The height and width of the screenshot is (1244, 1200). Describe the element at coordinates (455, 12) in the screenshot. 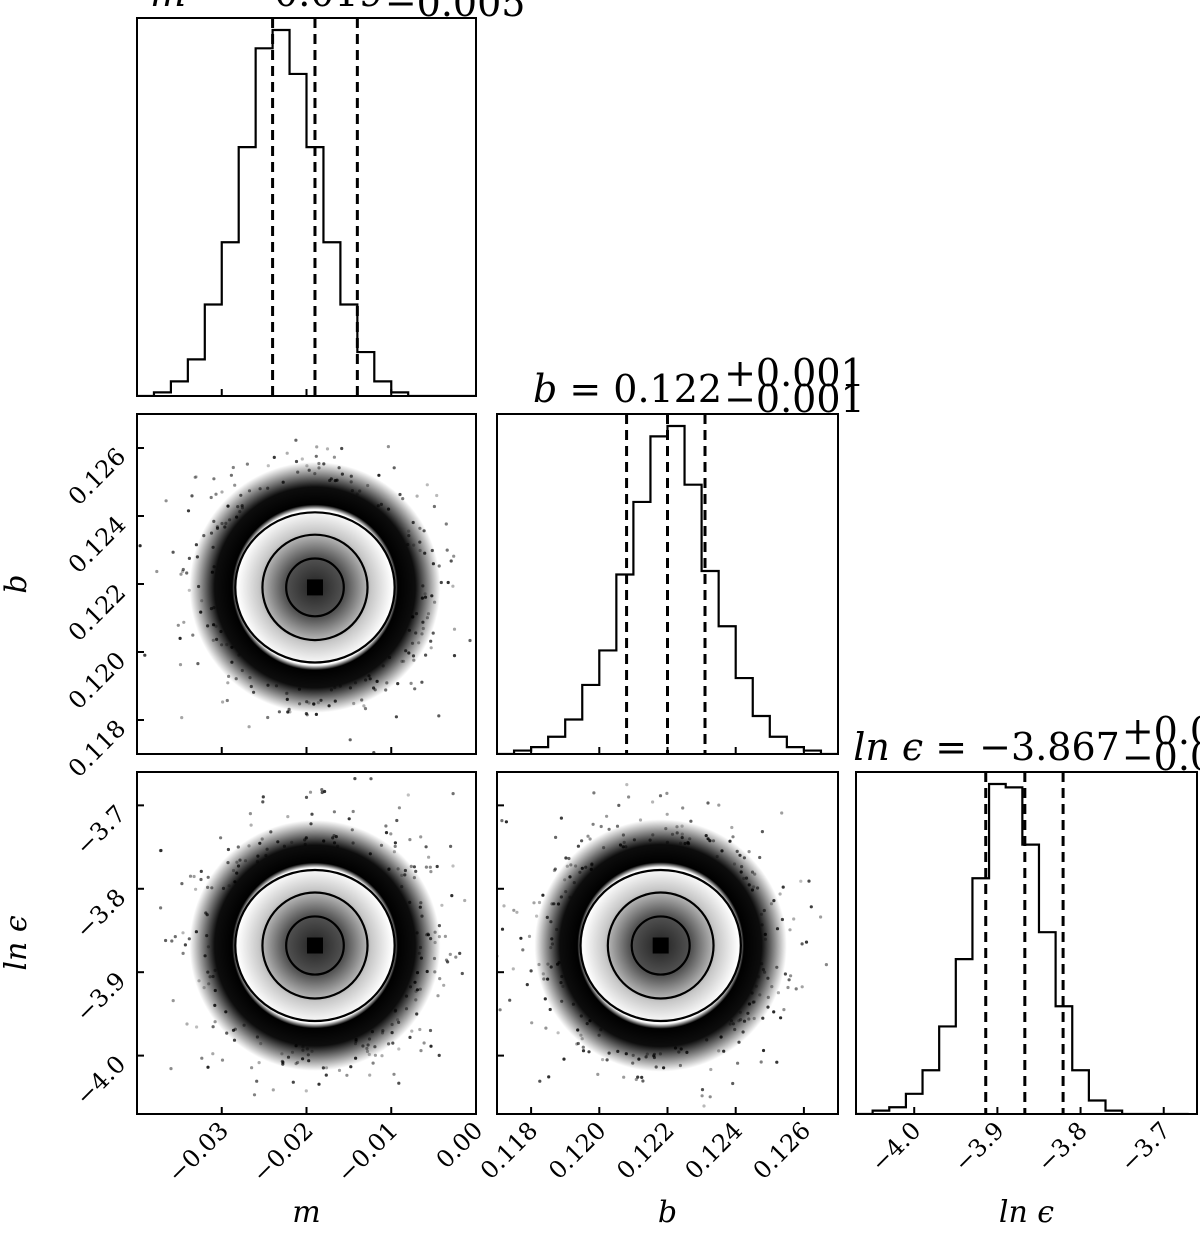

I see `title-minus-0: −0.005` at that location.